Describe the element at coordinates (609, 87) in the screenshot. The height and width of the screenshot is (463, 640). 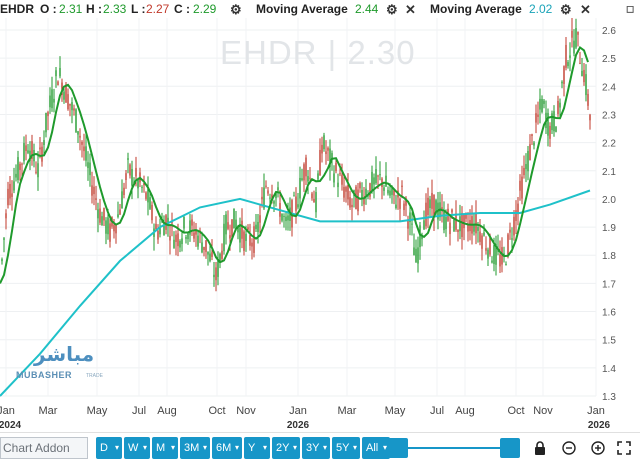
I see `y-tick-label: 2.4` at that location.